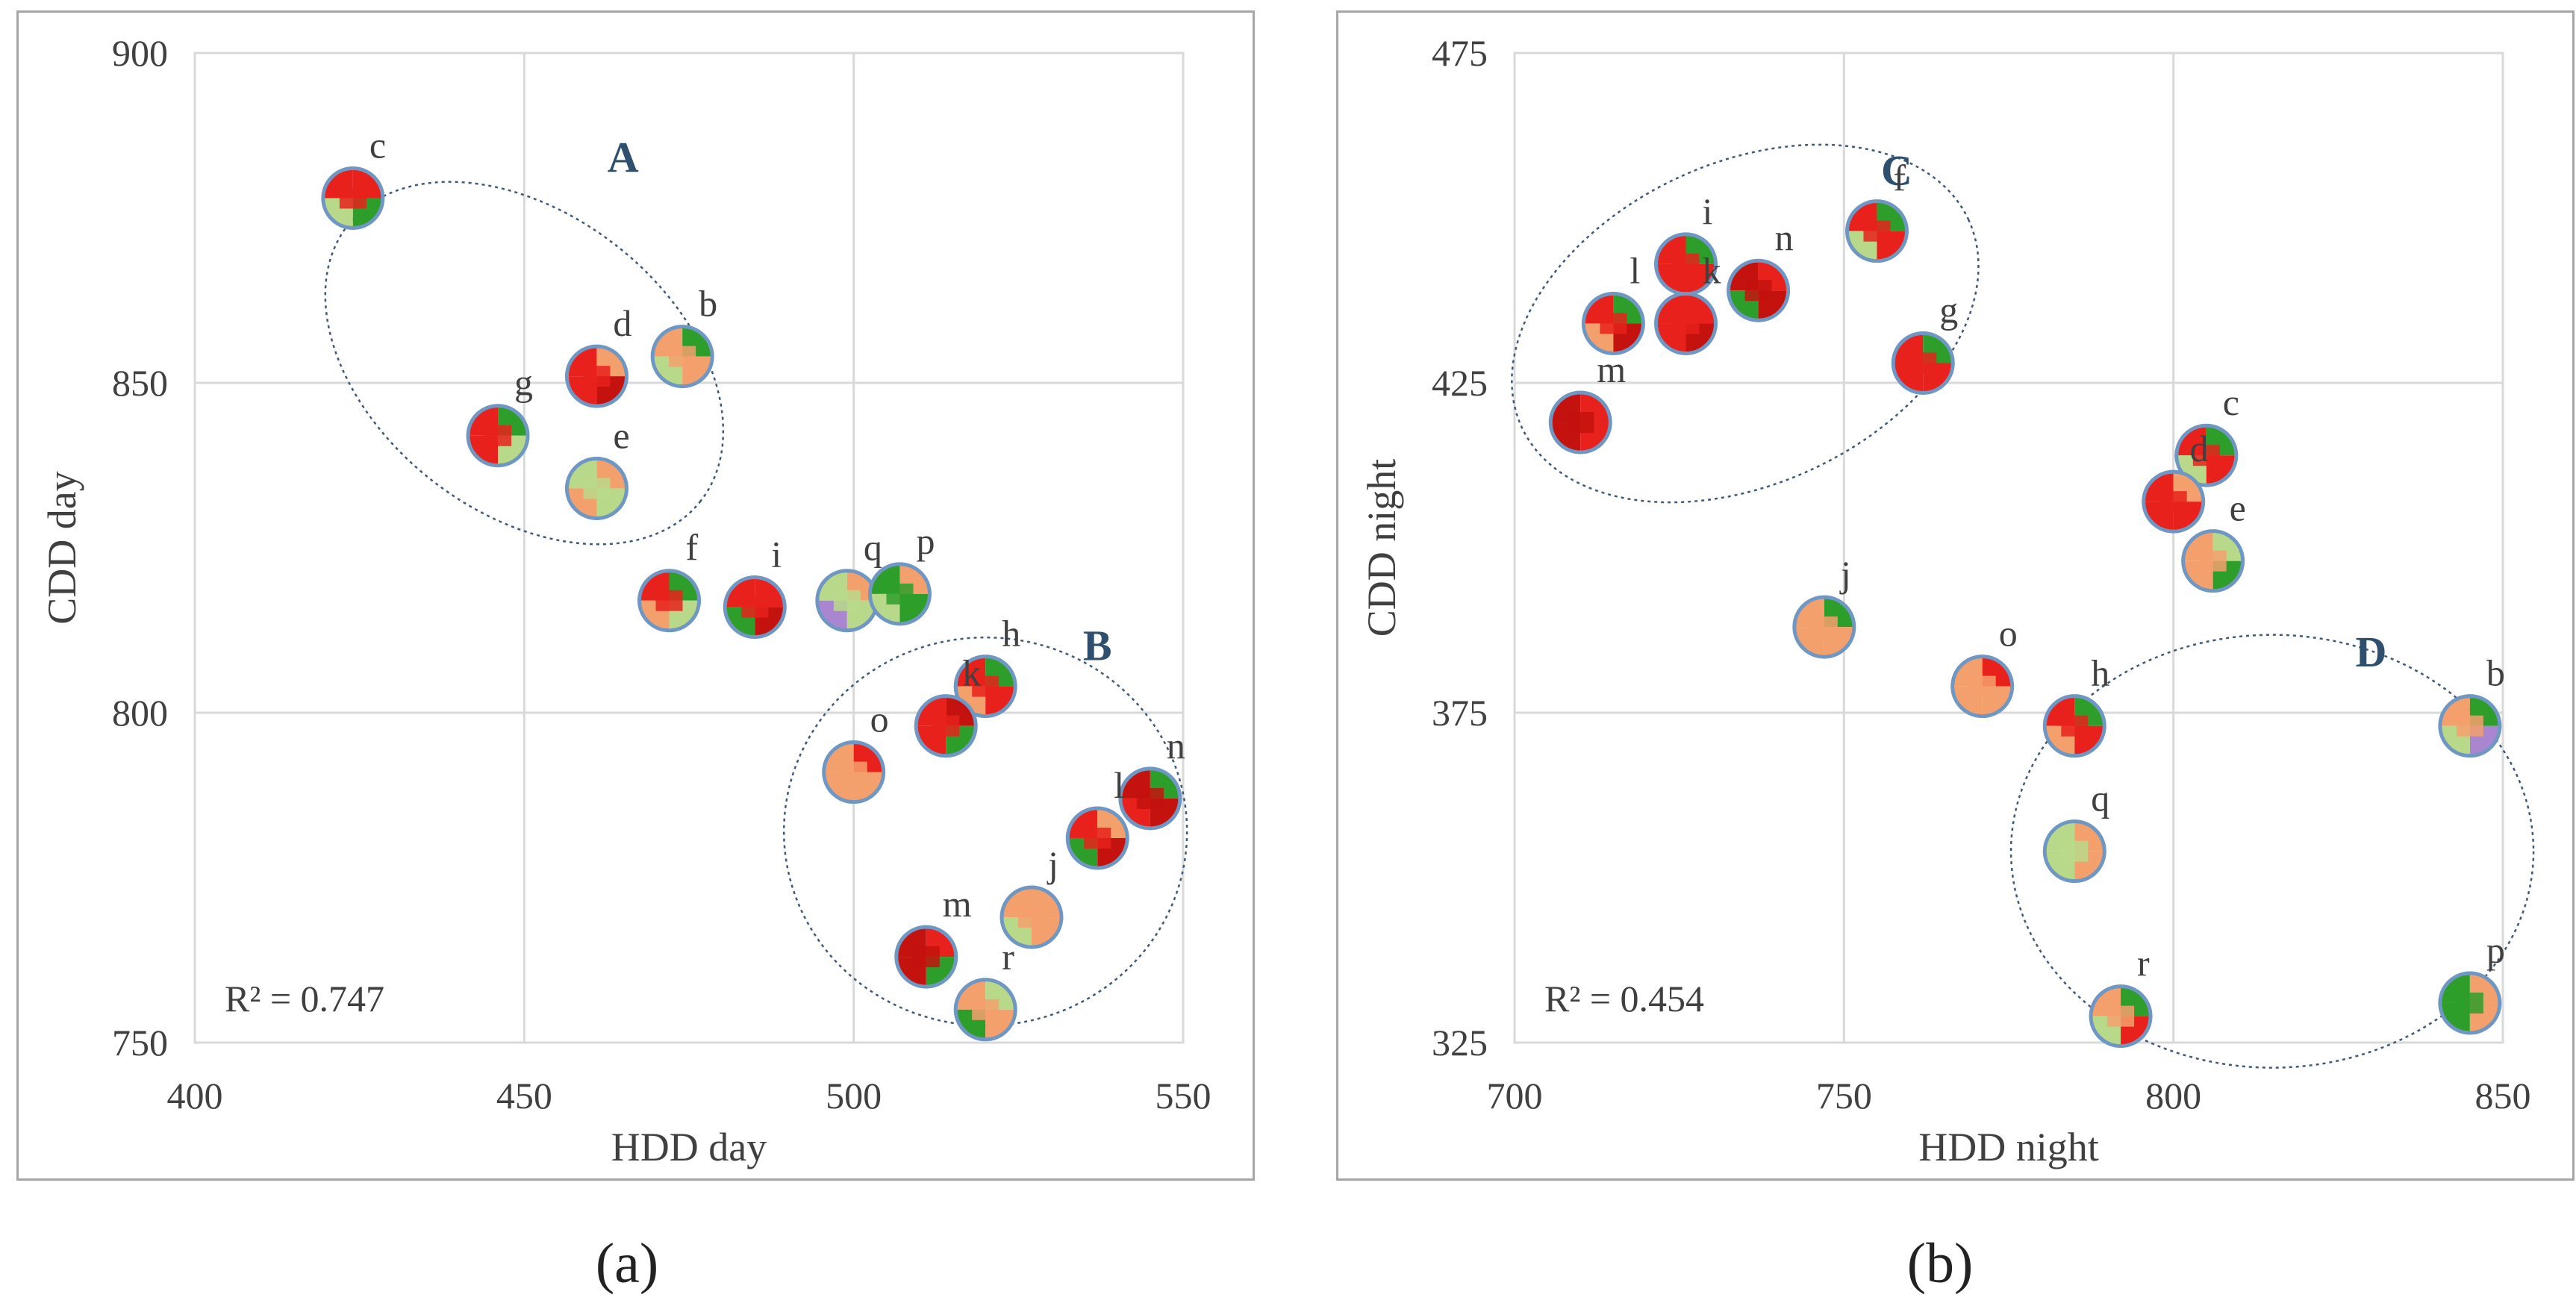 The width and height of the screenshot is (2576, 1315). I want to click on y-tick-label: 425, so click(1460, 383).